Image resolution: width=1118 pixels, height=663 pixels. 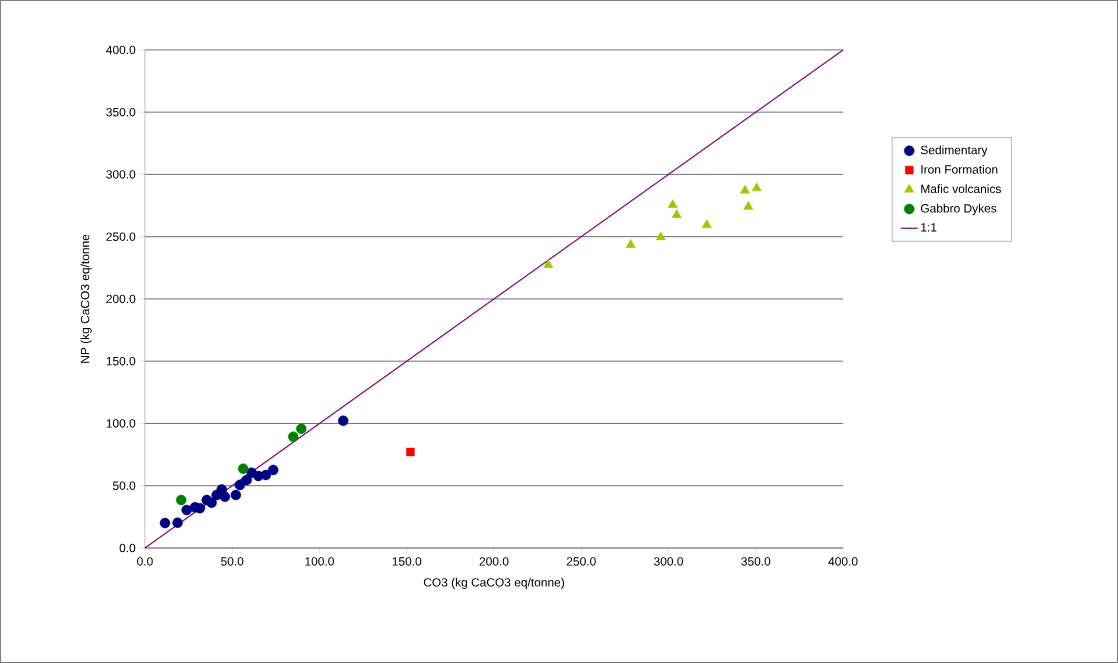 I want to click on x-tick-label: 0.0, so click(x=145, y=561).